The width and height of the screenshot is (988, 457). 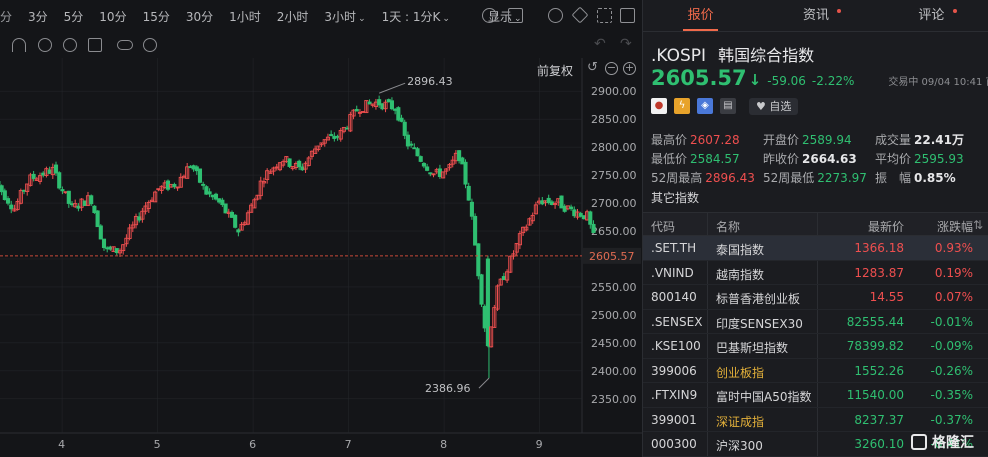 What do you see at coordinates (95, 45) in the screenshot?
I see `trash-icon` at bounding box center [95, 45].